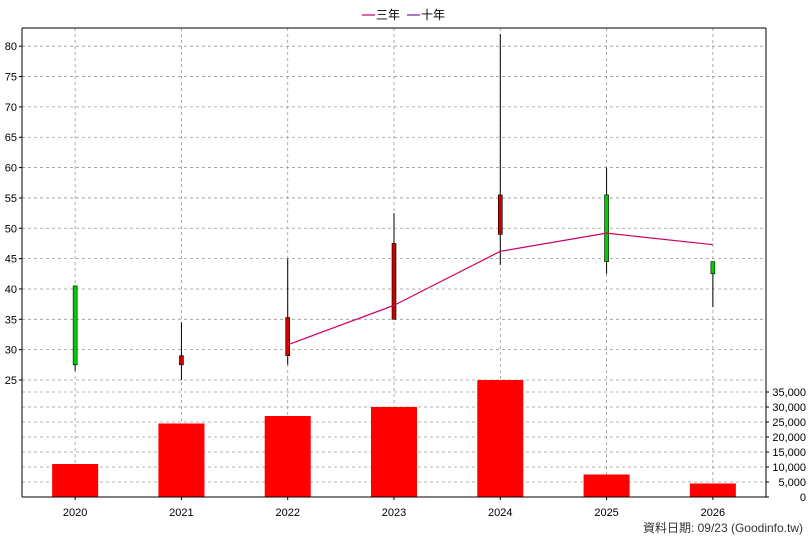  I want to click on x-axis-ticks: 2020 2021 2022 2023 2024 2025 2026, so click(394, 508).